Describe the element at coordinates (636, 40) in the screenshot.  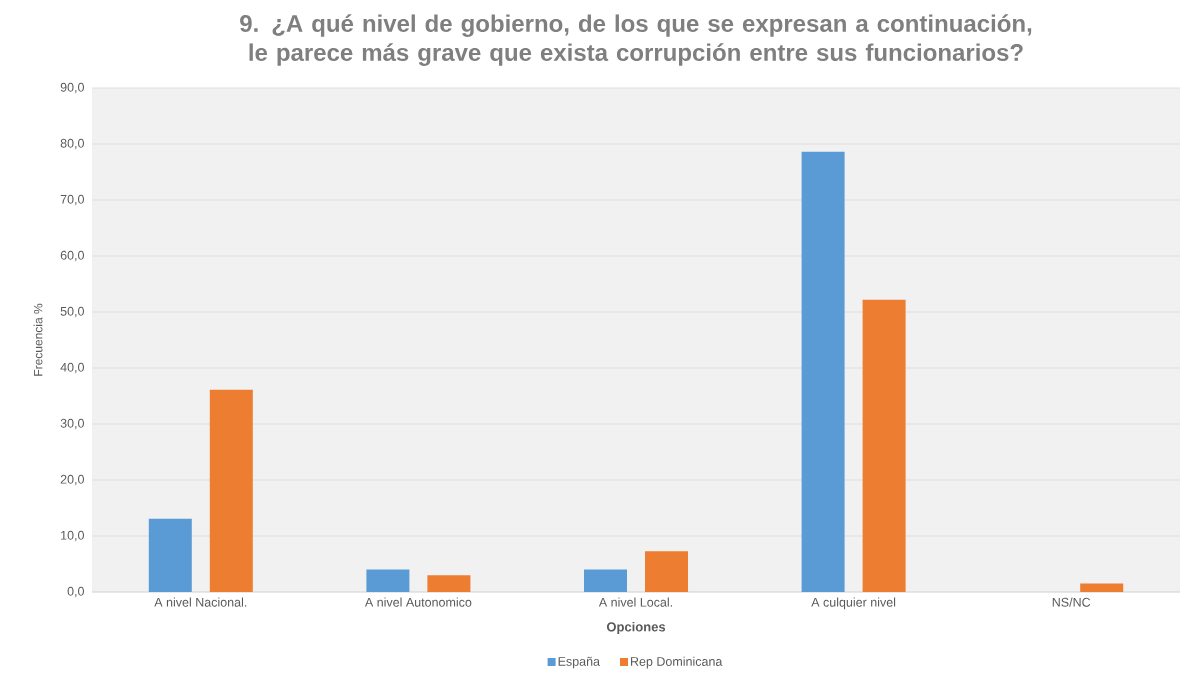
I see `chart-title: 9. ¿A qué nivel de gobierno, de los que se expresan a continuación, le parece más grave que exista corrupción entre sus funcionarios?` at that location.